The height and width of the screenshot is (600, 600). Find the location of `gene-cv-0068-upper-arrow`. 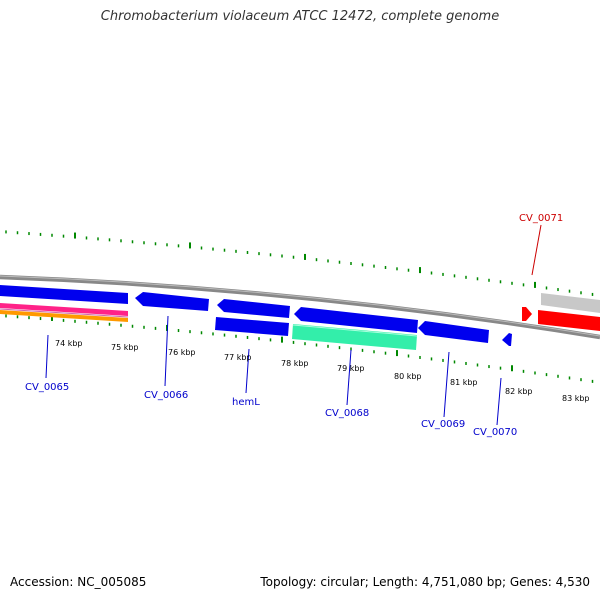

gene-cv-0068-upper-arrow is located at coordinates (356, 320).